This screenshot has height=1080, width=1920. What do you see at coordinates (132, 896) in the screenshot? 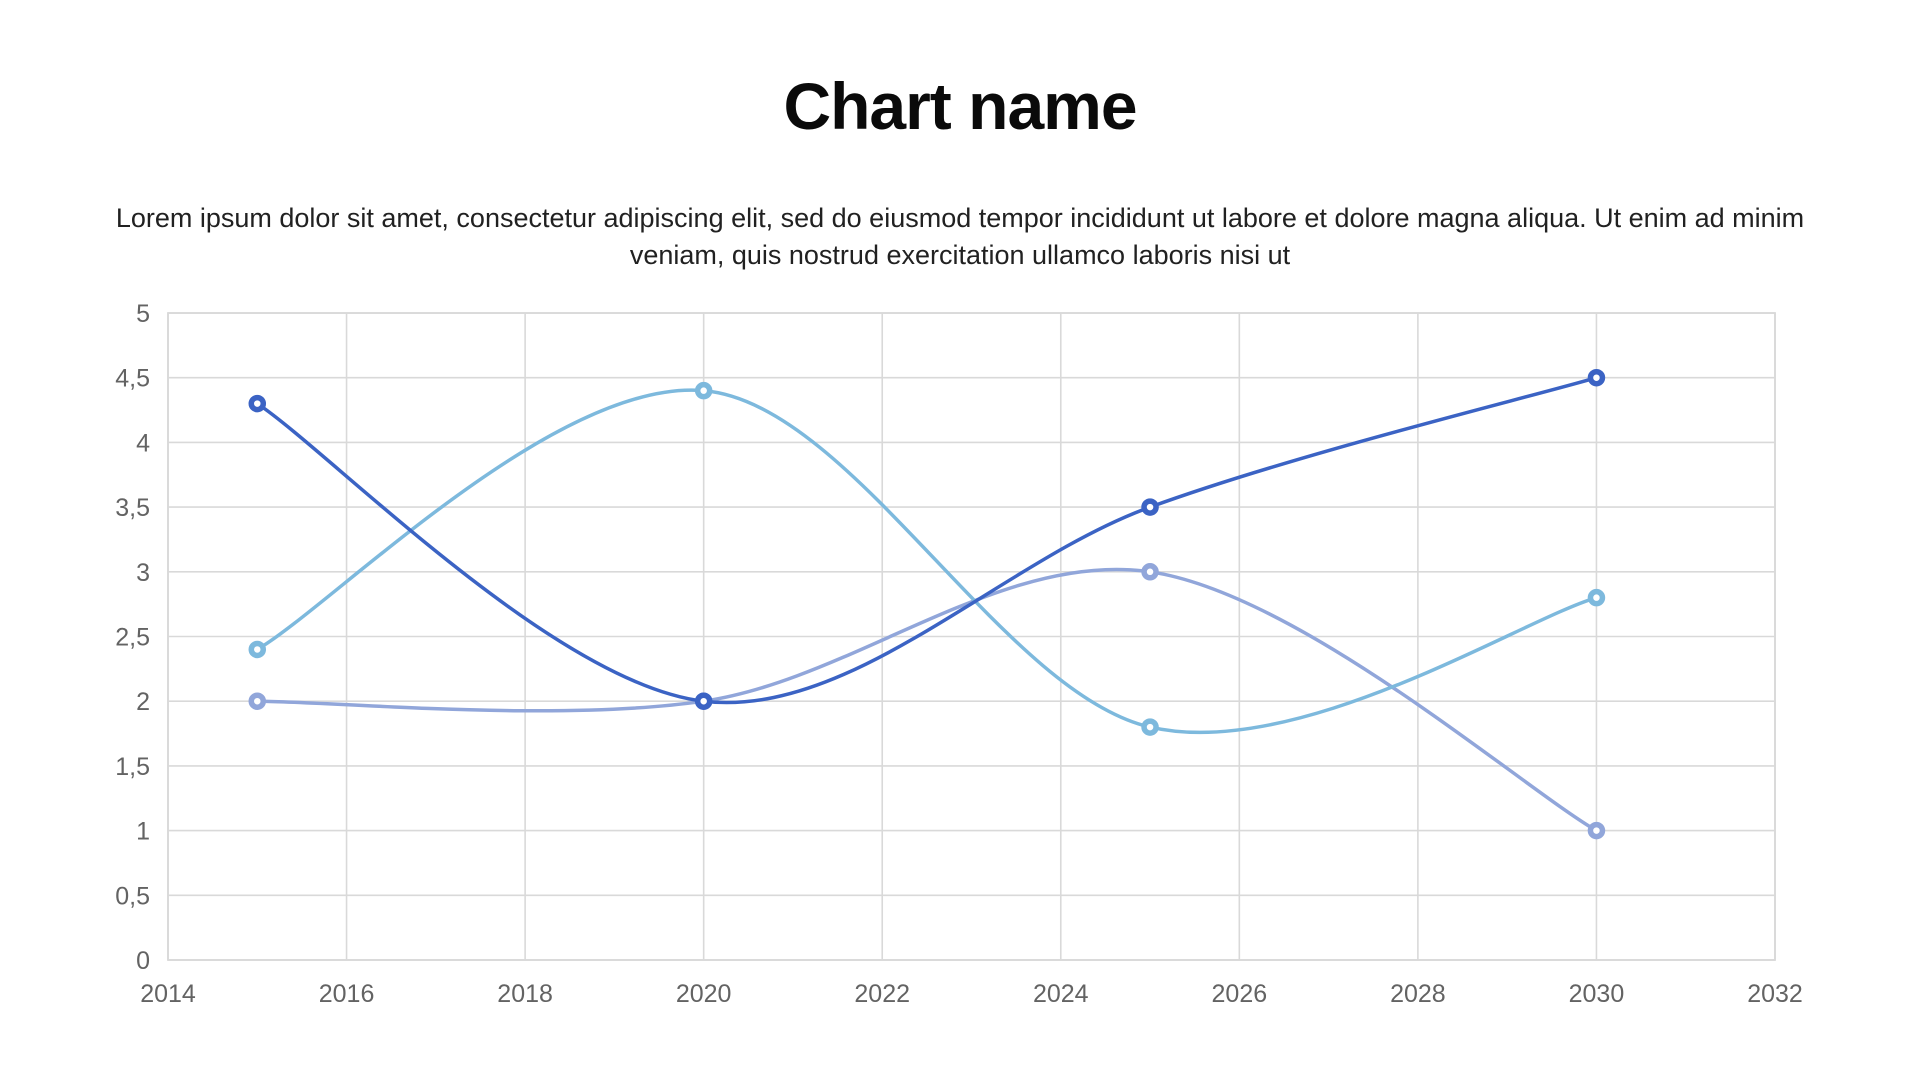
I see `y-axis-tick-label: 0,5` at bounding box center [132, 896].